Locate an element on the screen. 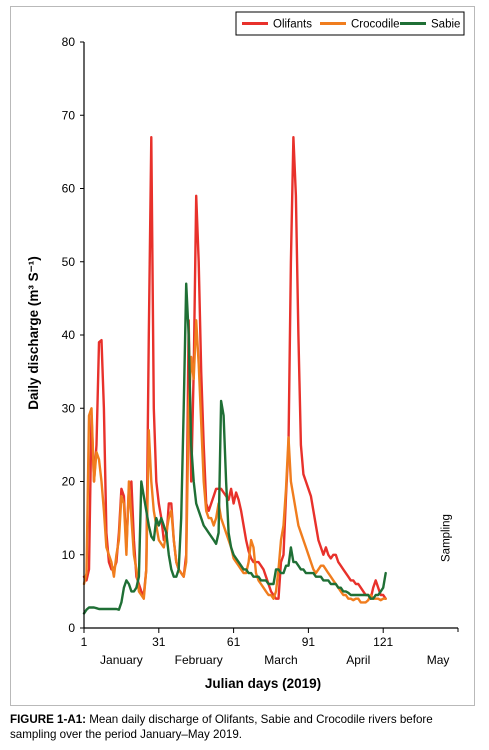 The width and height of the screenshot is (489, 750). y-axis-title: Daily discharge (m³ S⁻¹) is located at coordinates (33, 332).